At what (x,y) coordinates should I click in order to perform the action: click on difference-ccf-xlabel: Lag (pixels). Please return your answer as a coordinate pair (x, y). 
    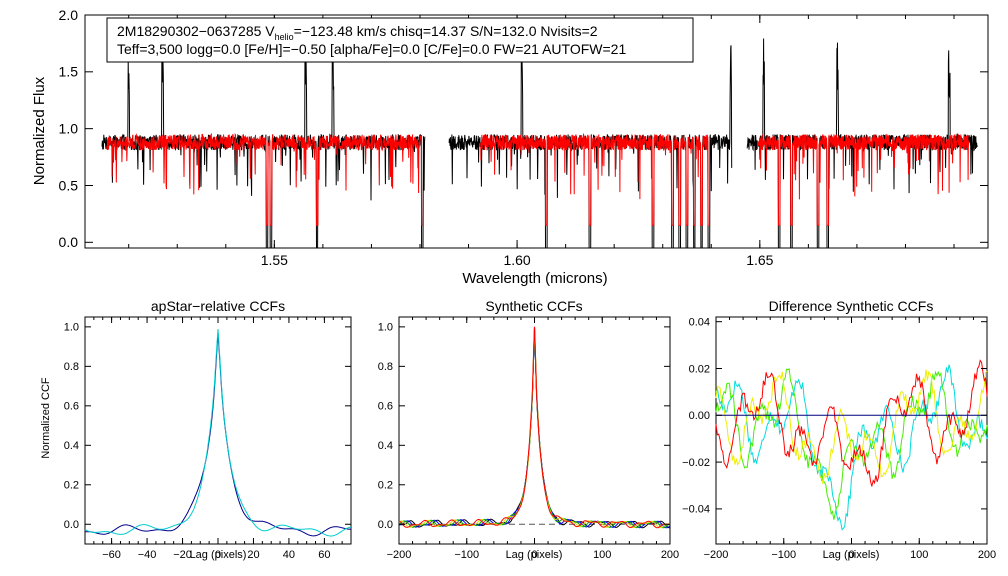
    Looking at the image, I should click on (851, 555).